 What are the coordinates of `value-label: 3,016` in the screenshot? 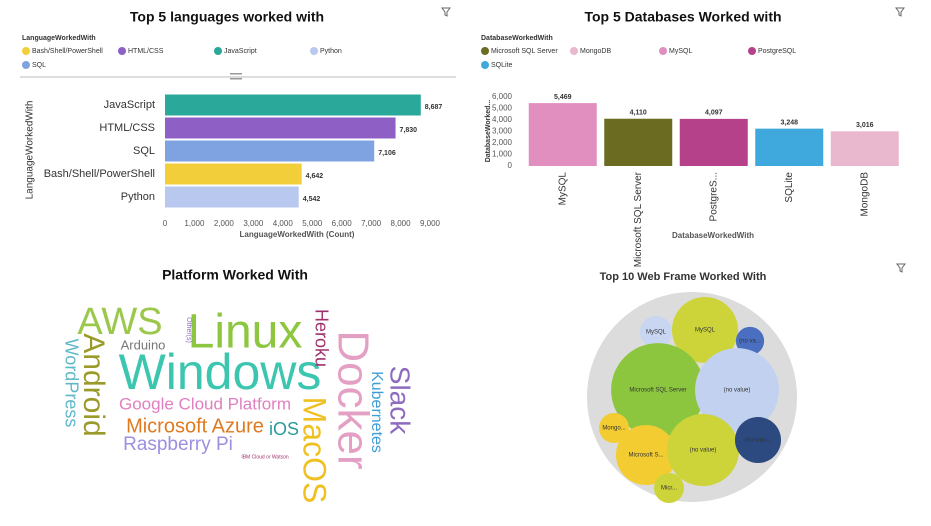 It's located at (865, 125).